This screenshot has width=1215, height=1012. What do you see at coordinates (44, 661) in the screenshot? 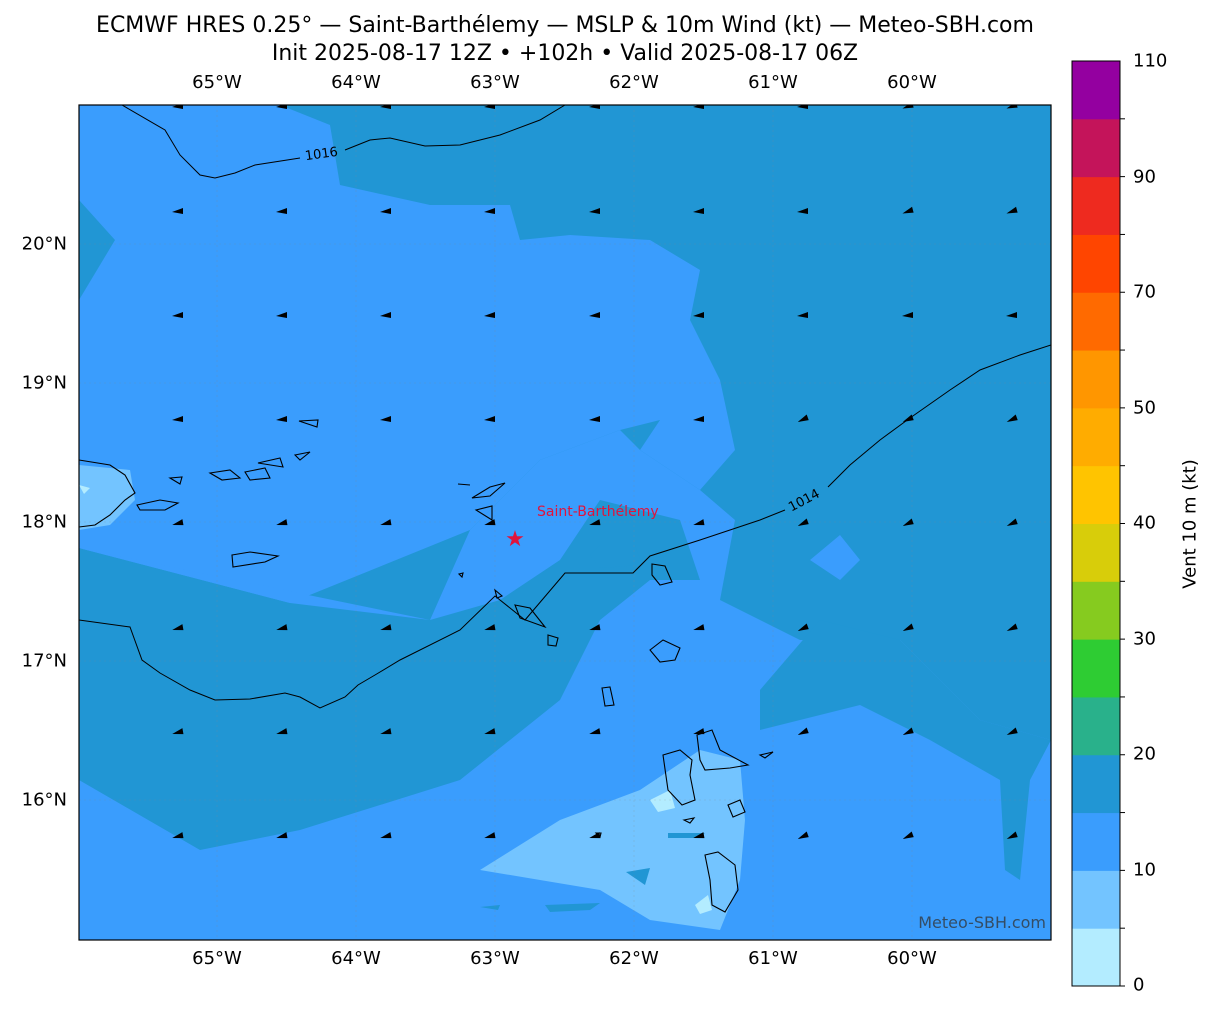
I see `lat-label: 17°N` at bounding box center [44, 661].